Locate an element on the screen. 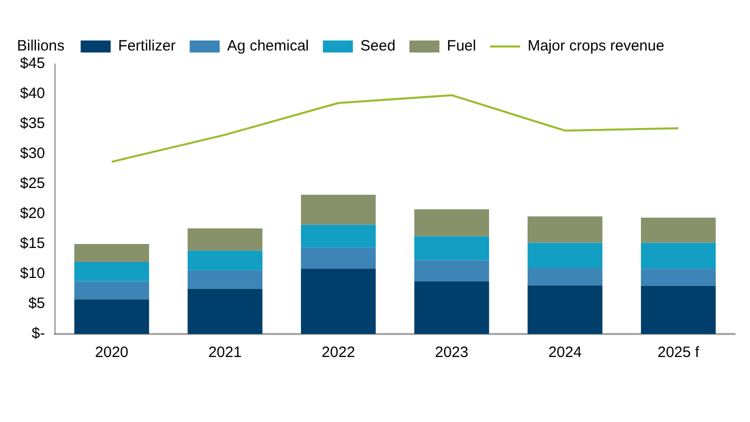 The image size is (750, 422). y-tick-label: $30 is located at coordinates (33, 153).